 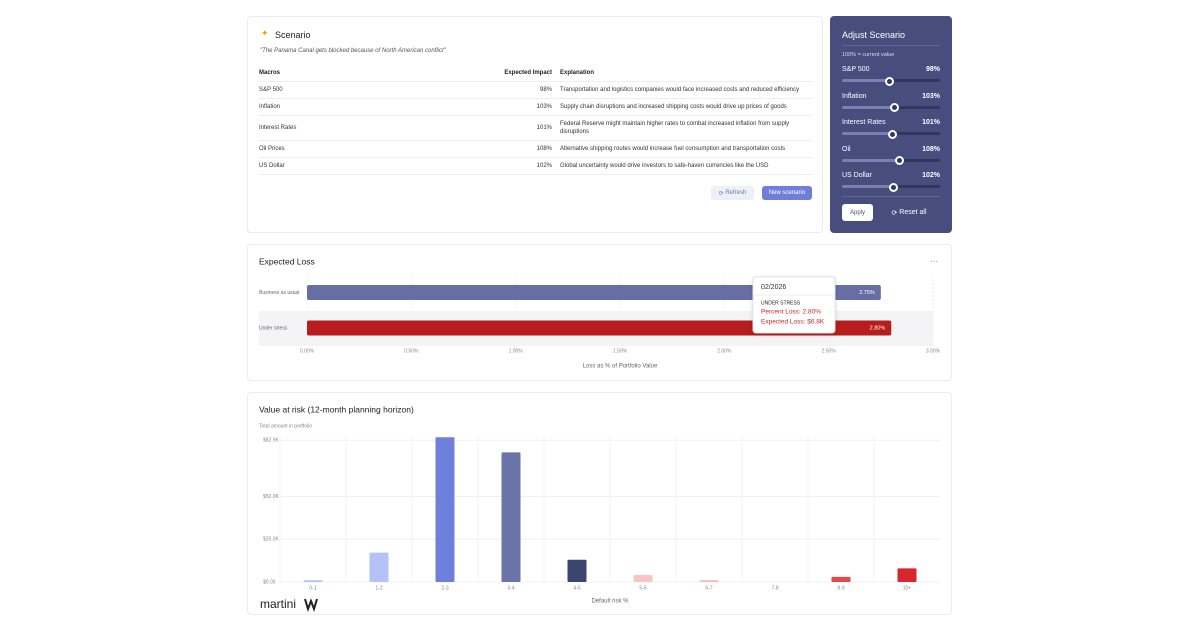 What do you see at coordinates (526, 107) in the screenshot?
I see `table-cell: 103%` at bounding box center [526, 107].